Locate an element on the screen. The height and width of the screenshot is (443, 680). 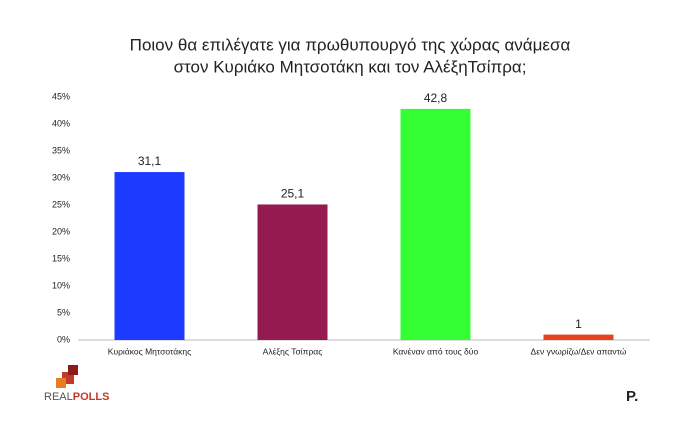
y-tick-label: 20% is located at coordinates (61, 231).